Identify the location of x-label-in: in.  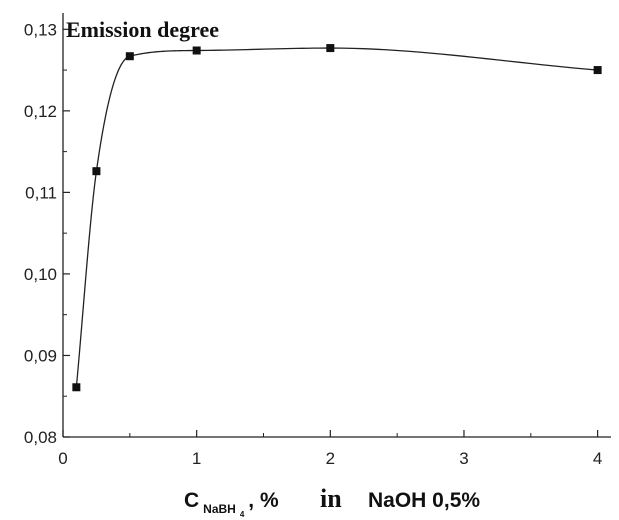
(331, 498).